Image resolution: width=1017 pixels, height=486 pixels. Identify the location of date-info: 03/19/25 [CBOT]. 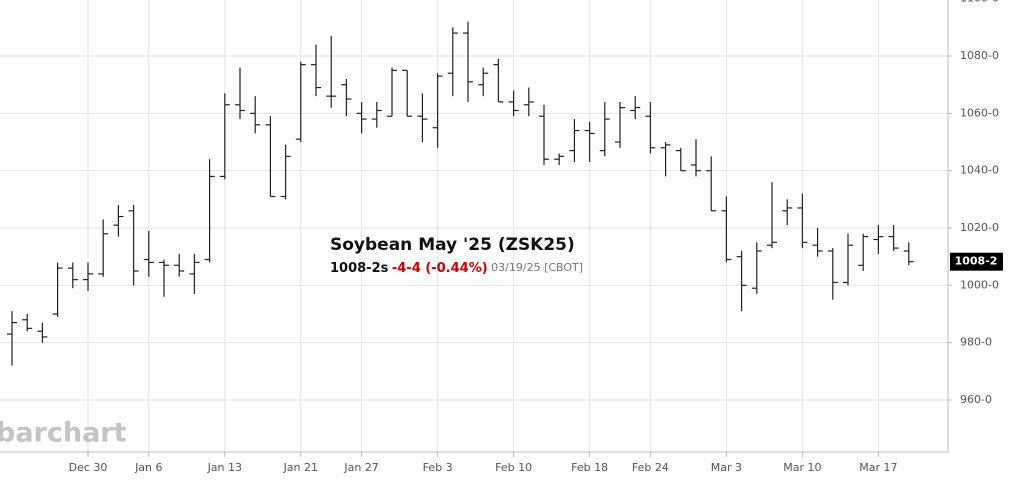
(537, 267).